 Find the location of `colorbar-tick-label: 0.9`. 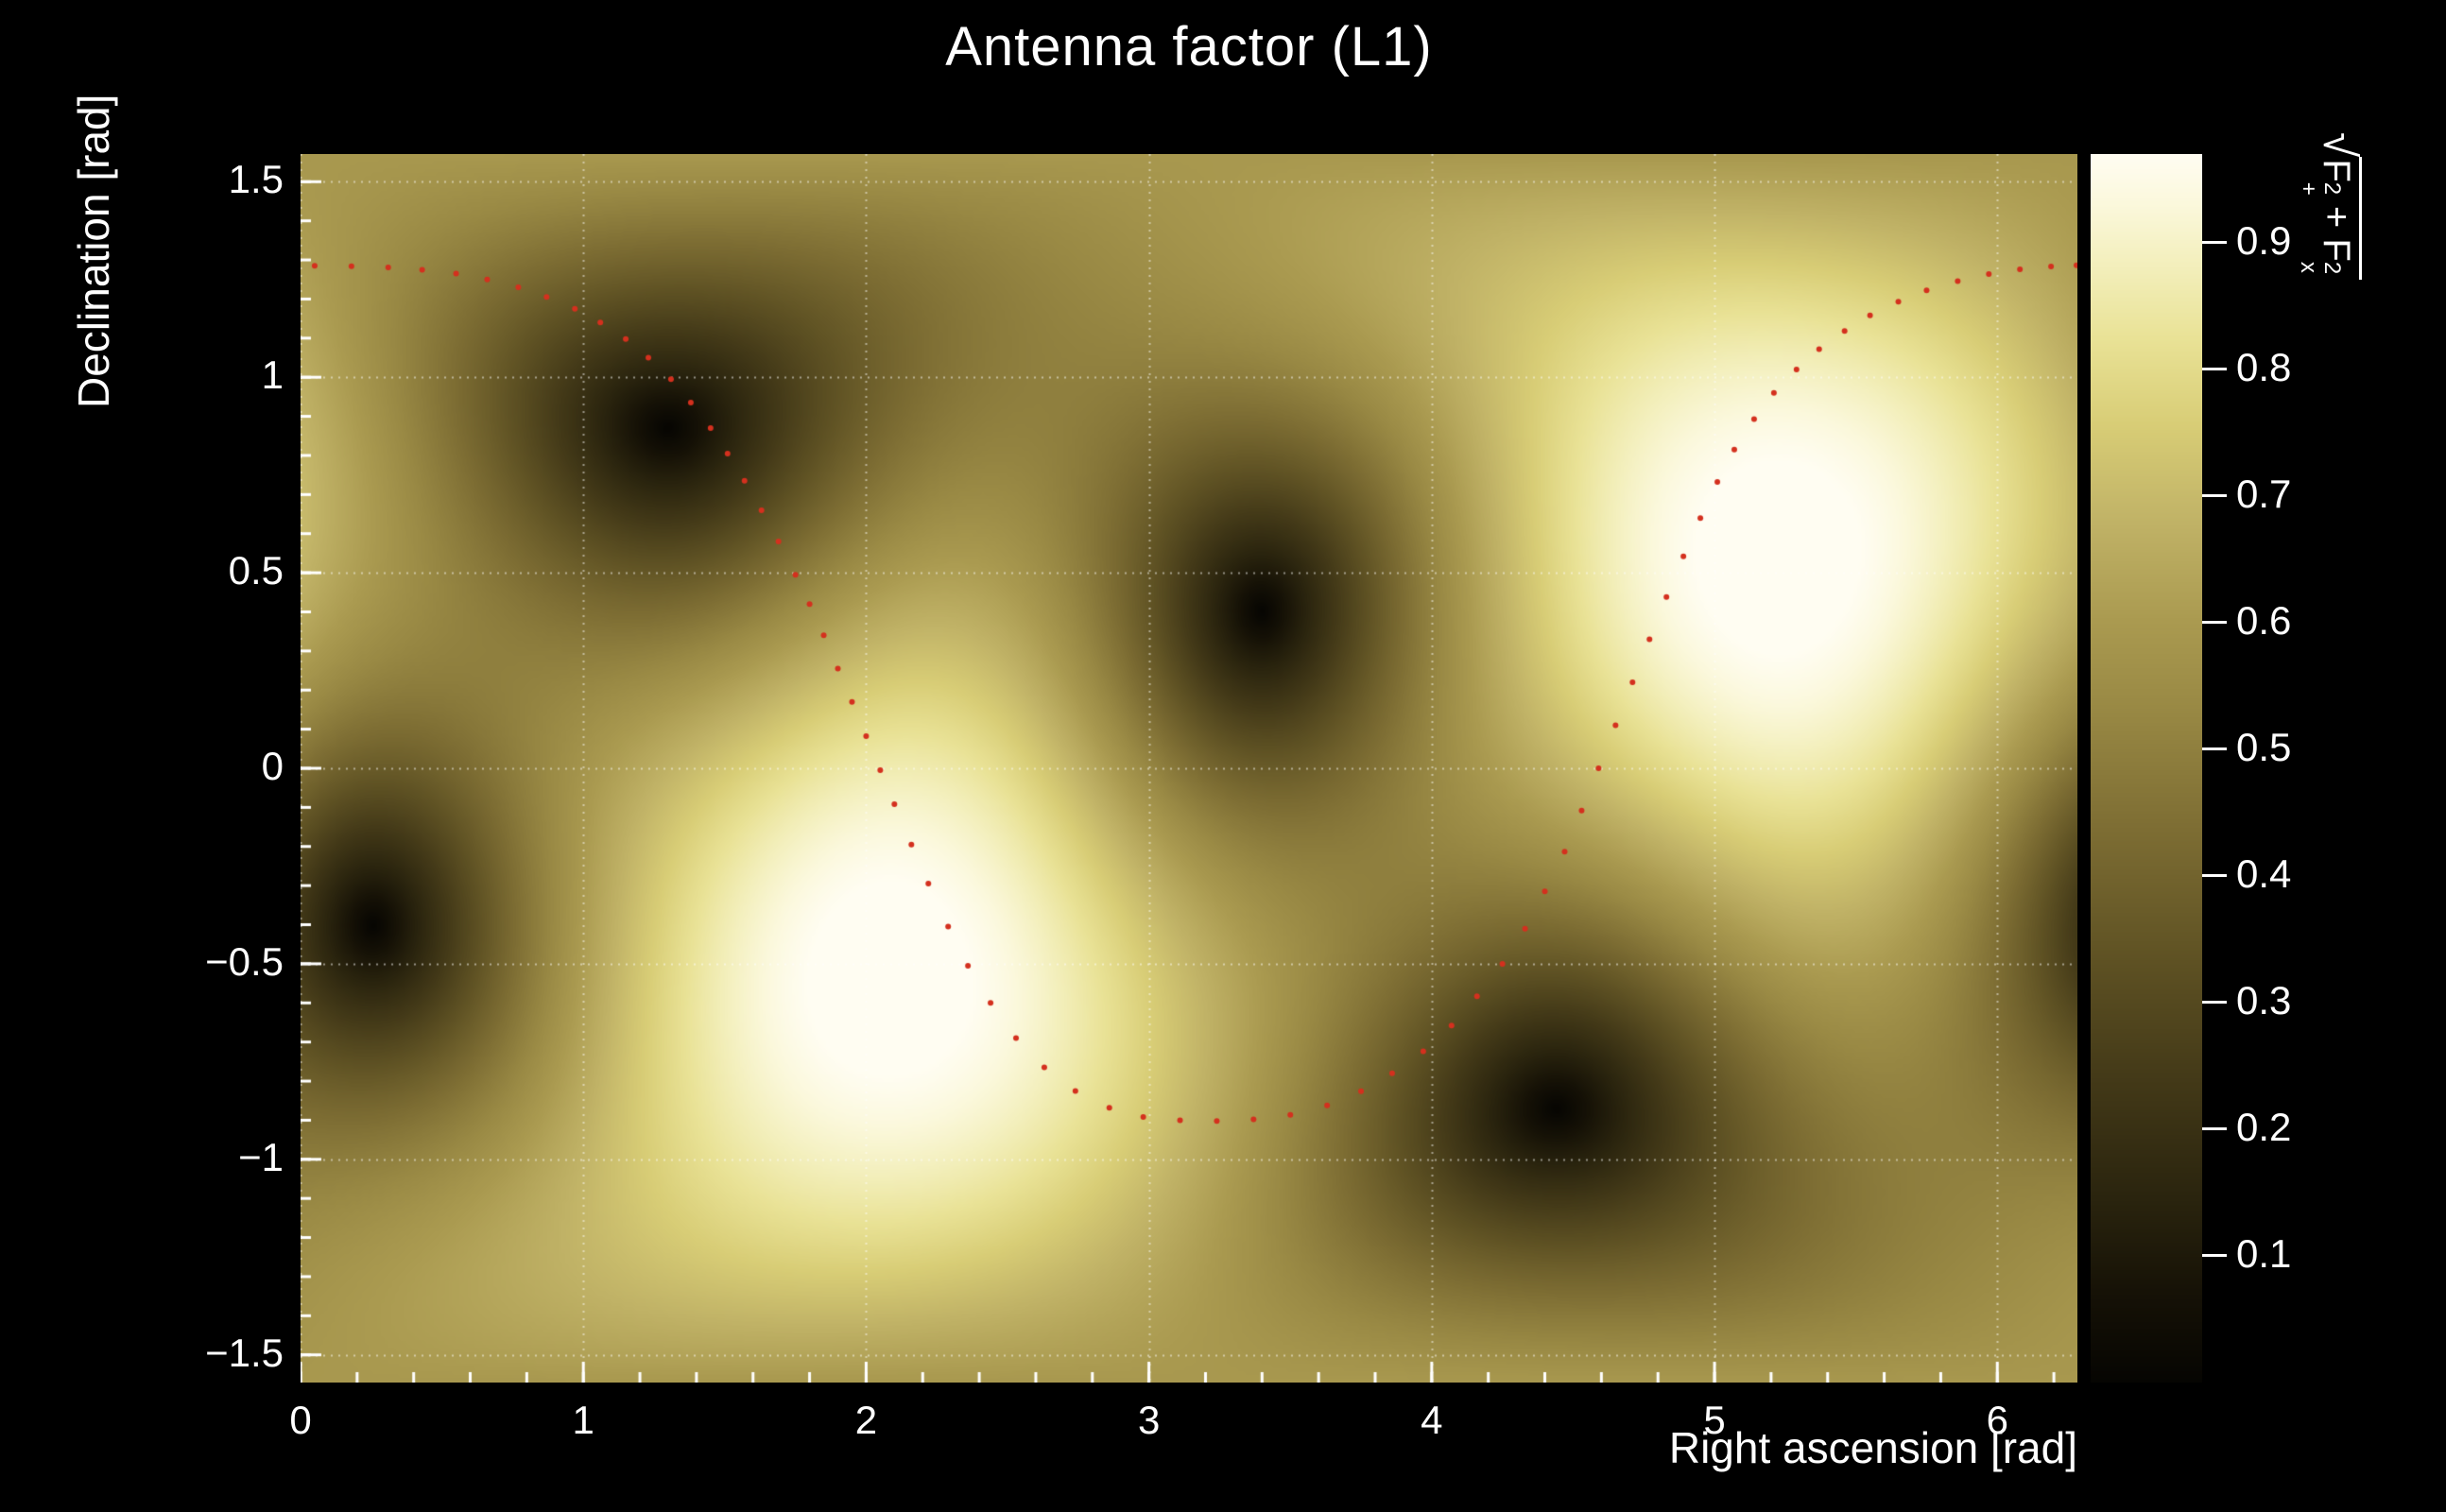

colorbar-tick-label: 0.9 is located at coordinates (2264, 240).